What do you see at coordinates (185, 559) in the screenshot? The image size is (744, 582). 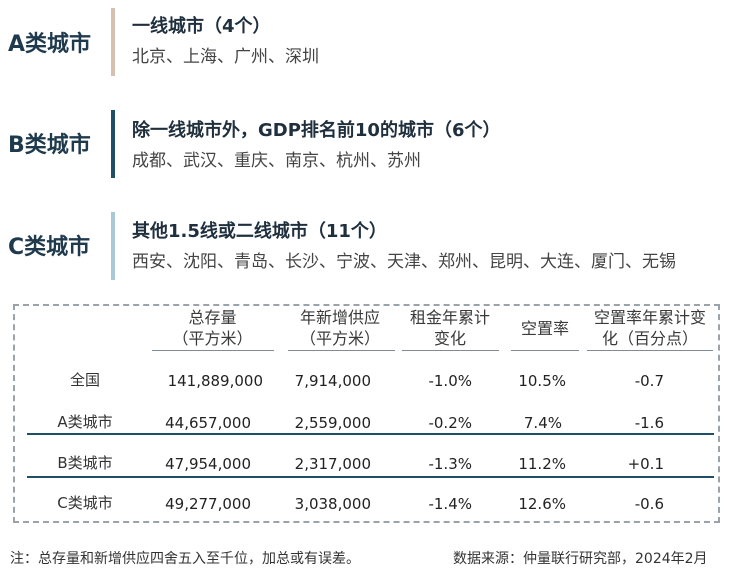 I see `footnote: 注：总存量和新增供应四舍五入至千位，加总或有误差。` at bounding box center [185, 559].